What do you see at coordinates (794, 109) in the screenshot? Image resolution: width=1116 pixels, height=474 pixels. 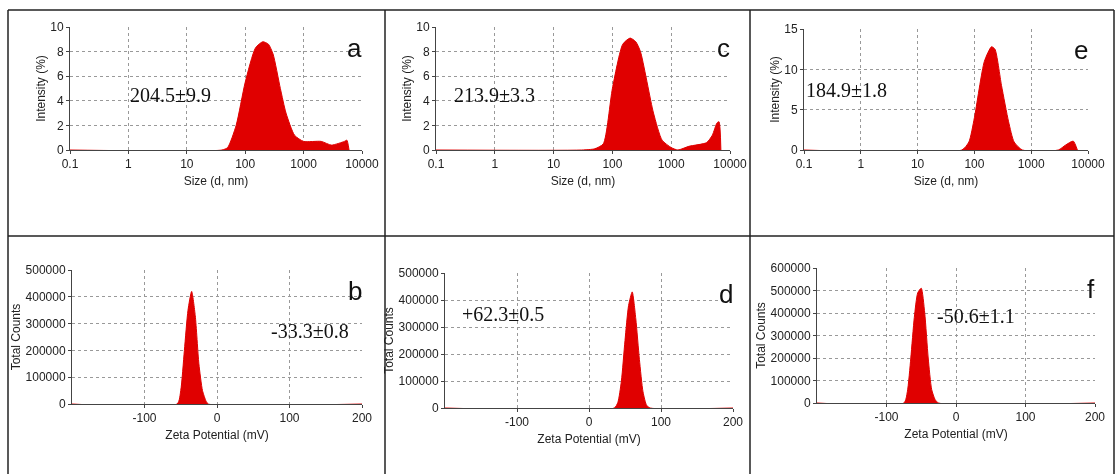 I see `y-tick-label: 5` at bounding box center [794, 109].